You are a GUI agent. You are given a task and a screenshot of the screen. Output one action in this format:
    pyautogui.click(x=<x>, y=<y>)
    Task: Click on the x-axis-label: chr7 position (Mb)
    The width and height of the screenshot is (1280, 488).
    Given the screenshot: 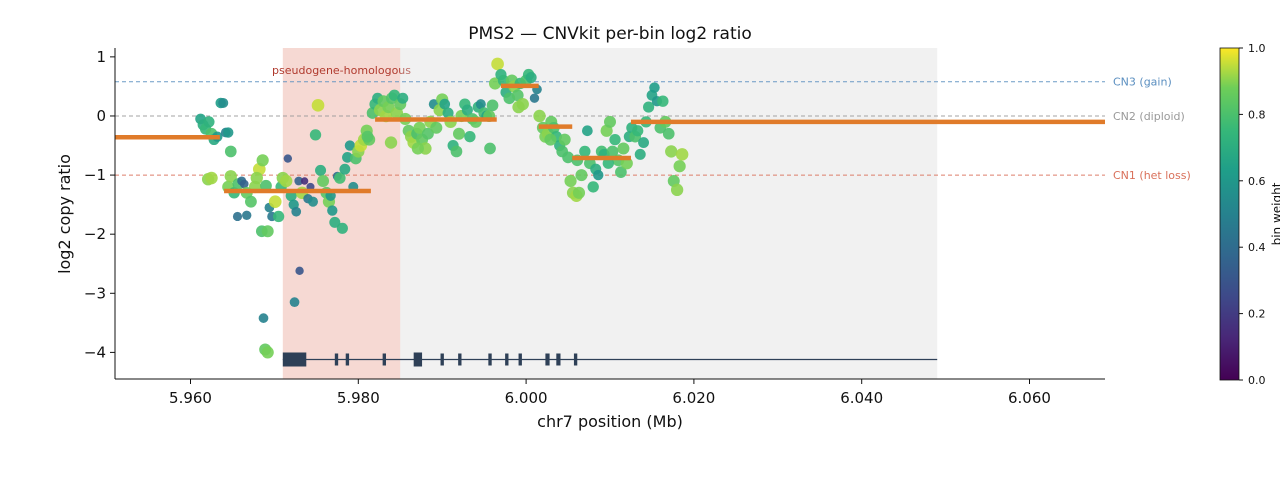 What is the action you would take?
    pyautogui.click(x=610, y=421)
    